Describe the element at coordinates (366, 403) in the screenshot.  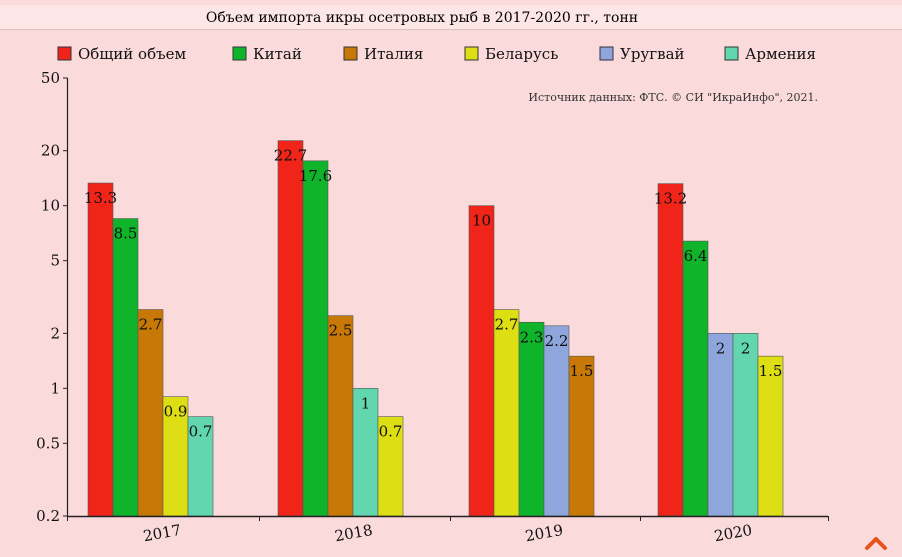
I see `bar-value-label: 1` at that location.